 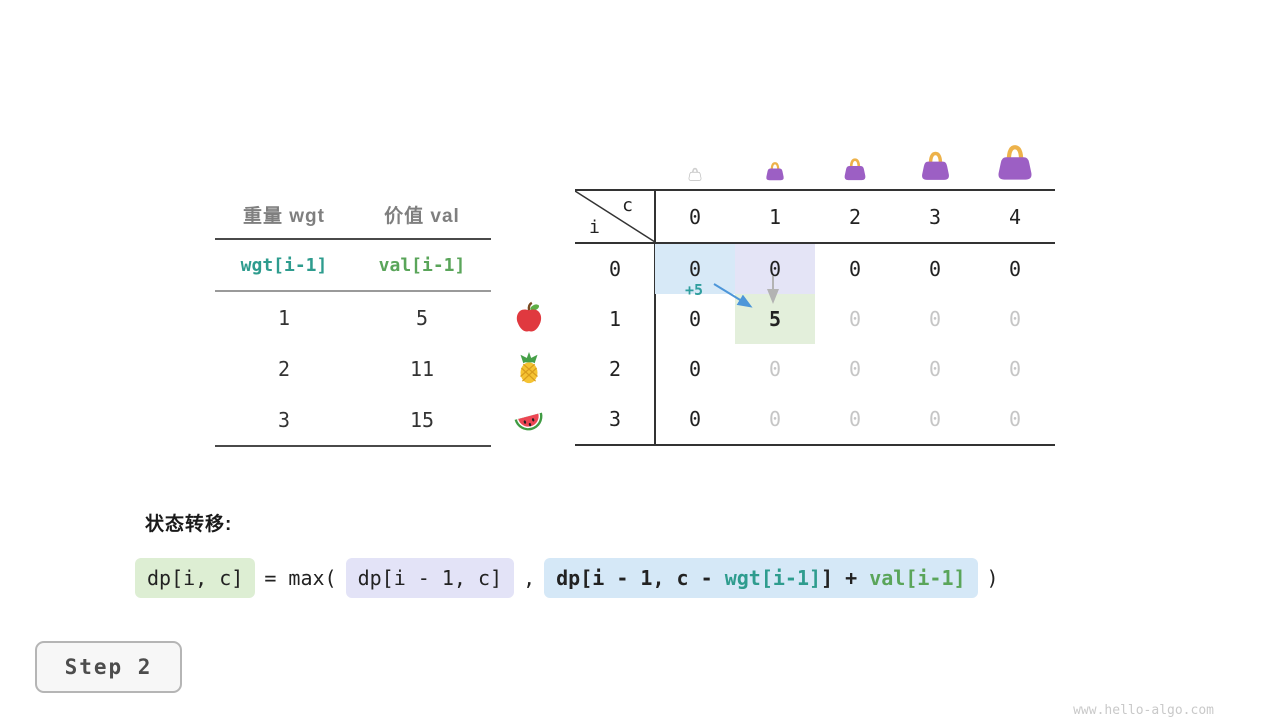 What do you see at coordinates (353, 215) in the screenshot?
I see `item-table-header: 重量 wgt 价值 val` at bounding box center [353, 215].